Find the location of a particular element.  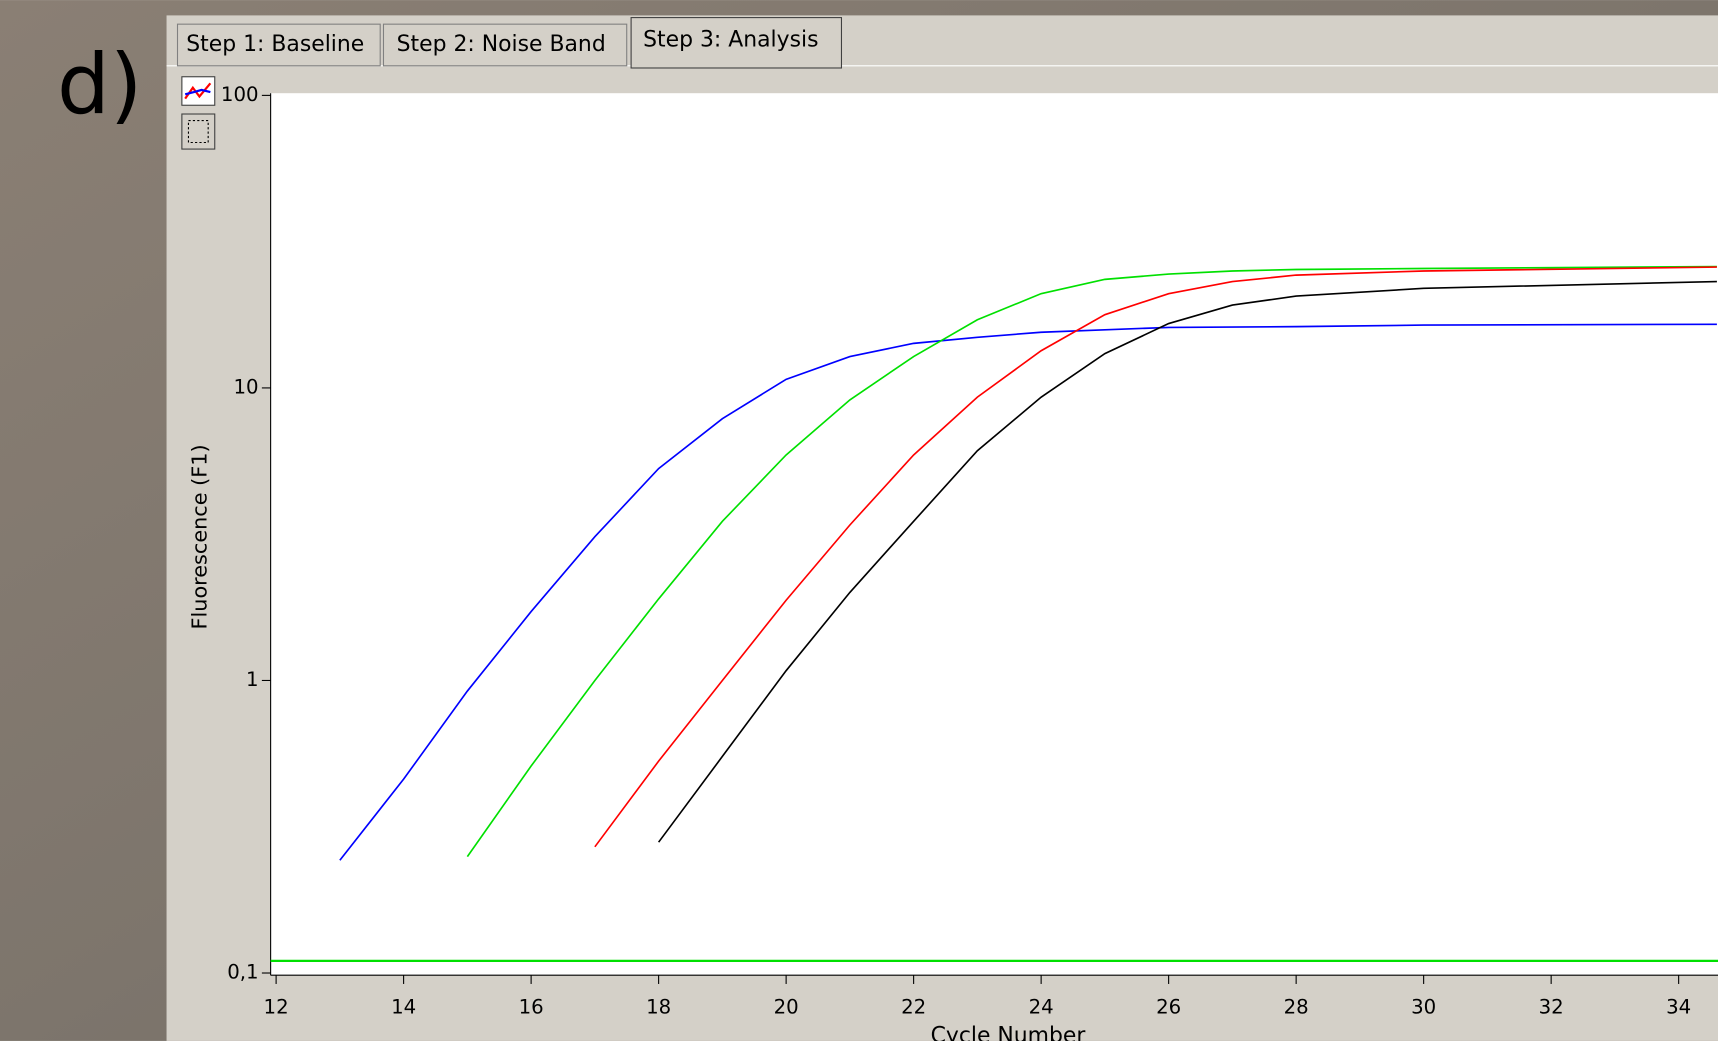

panel-label: d) is located at coordinates (99, 84).